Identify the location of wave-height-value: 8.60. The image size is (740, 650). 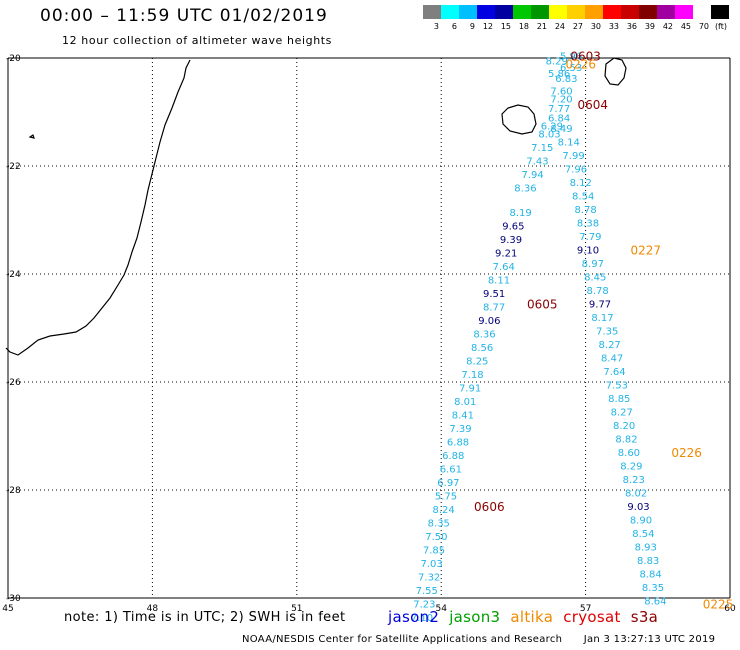
(629, 453).